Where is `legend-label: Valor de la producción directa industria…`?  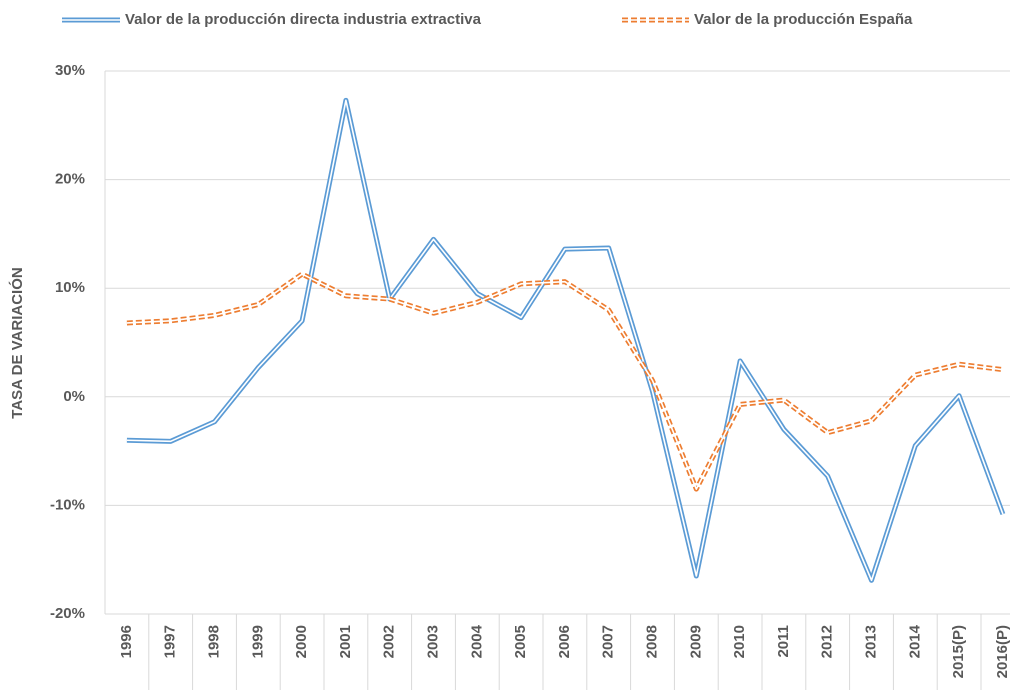
legend-label: Valor de la producción directa industria… is located at coordinates (303, 19).